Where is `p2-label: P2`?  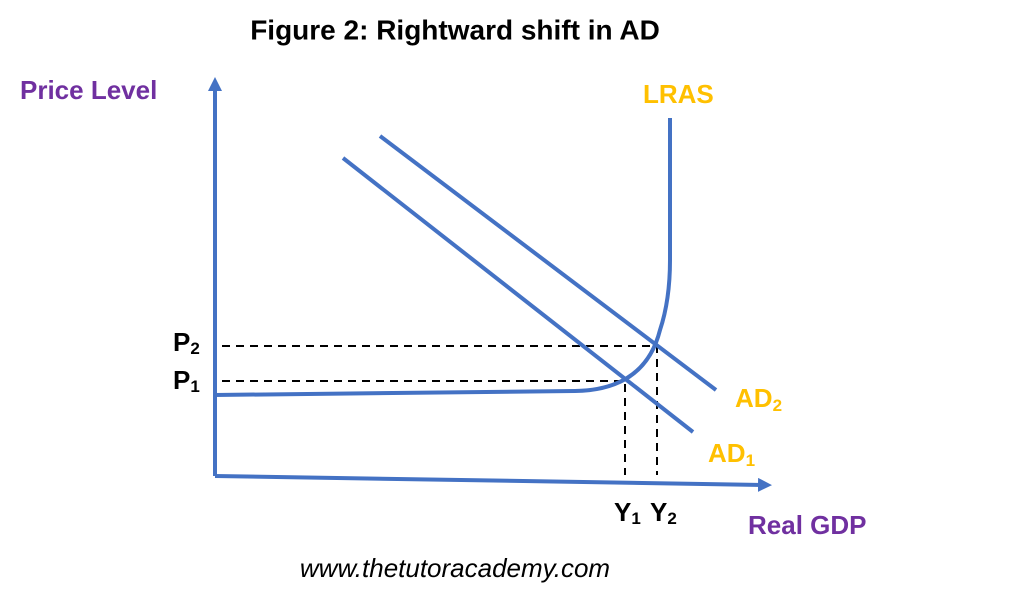
p2-label: P2 is located at coordinates (186, 343).